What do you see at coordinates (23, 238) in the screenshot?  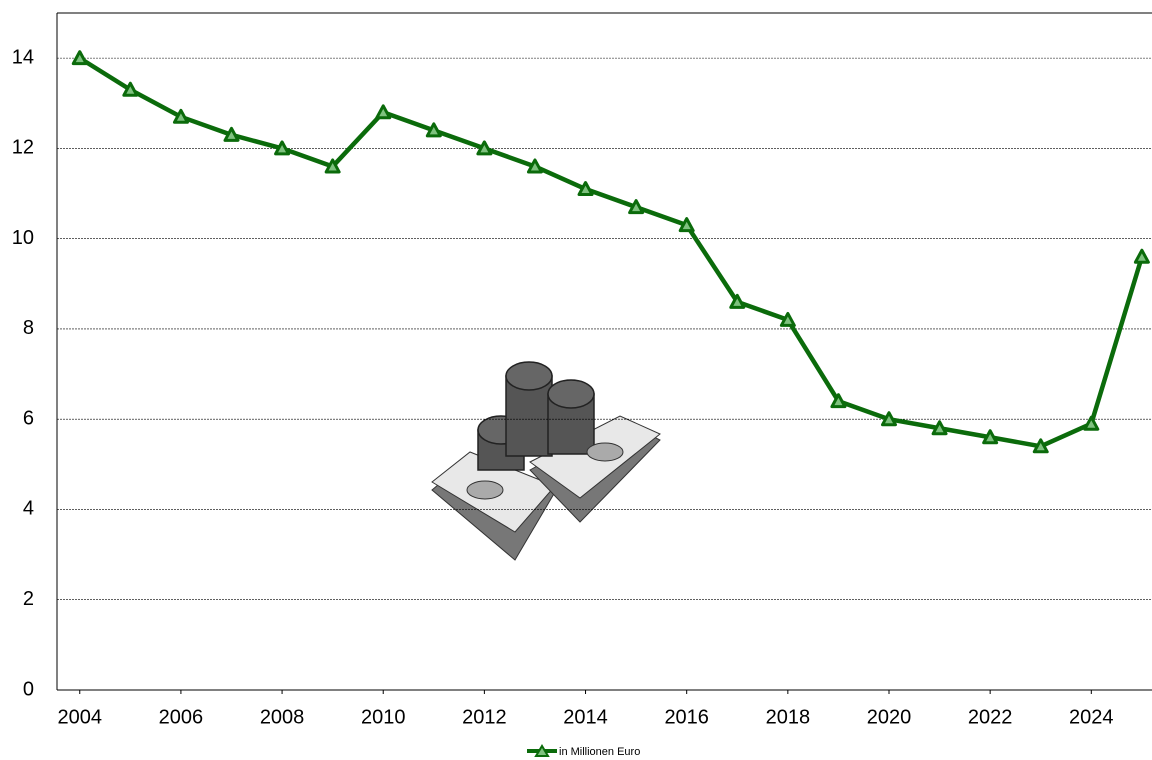 I see `y-tick-label: 10` at bounding box center [23, 238].